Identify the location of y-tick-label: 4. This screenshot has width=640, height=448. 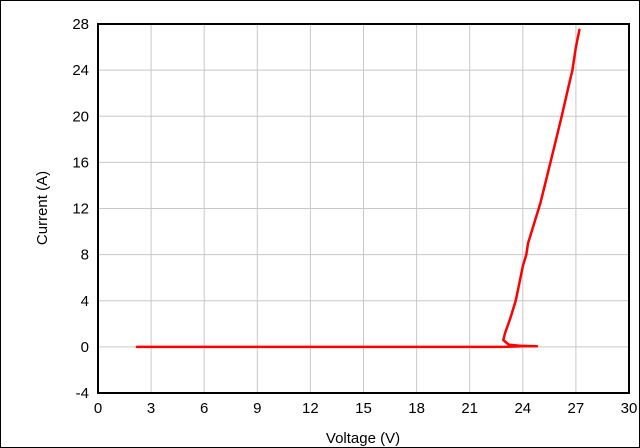
(85, 301).